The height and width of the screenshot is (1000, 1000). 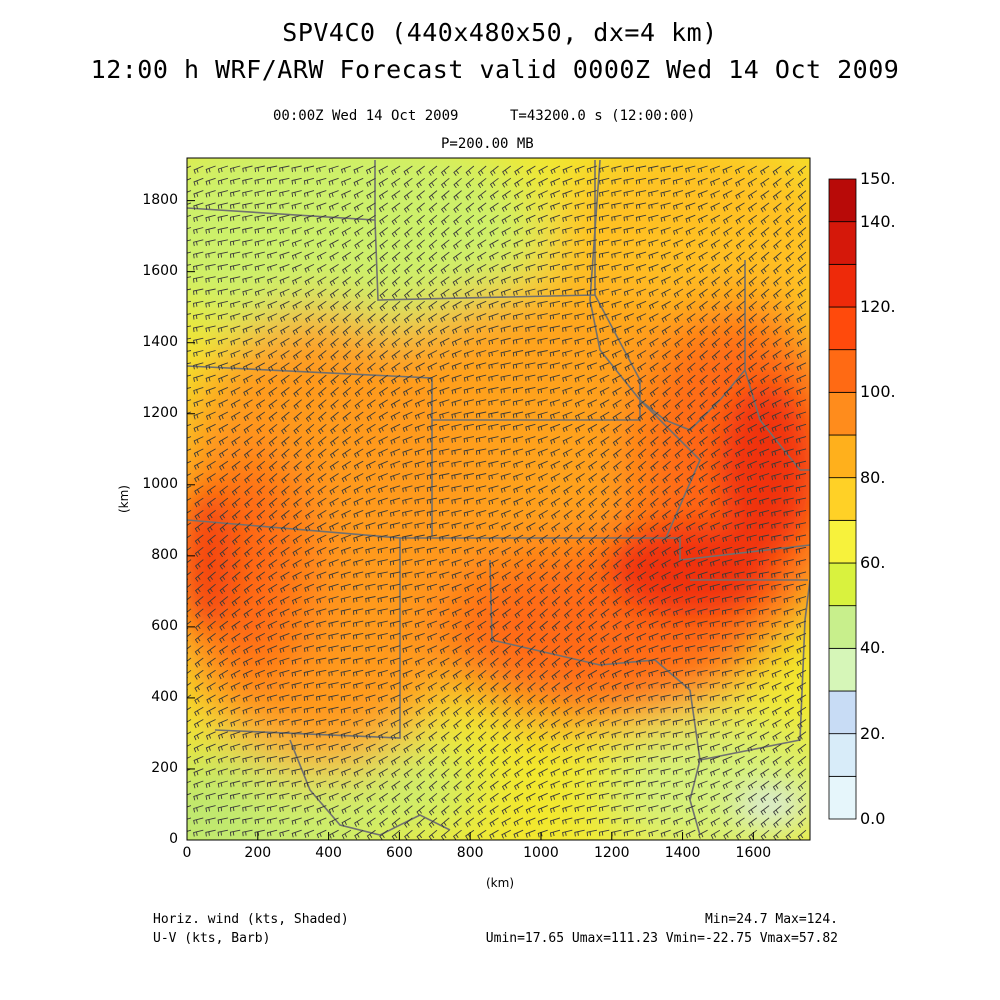 What do you see at coordinates (873, 477) in the screenshot?
I see `colorbar-label: 80.` at bounding box center [873, 477].